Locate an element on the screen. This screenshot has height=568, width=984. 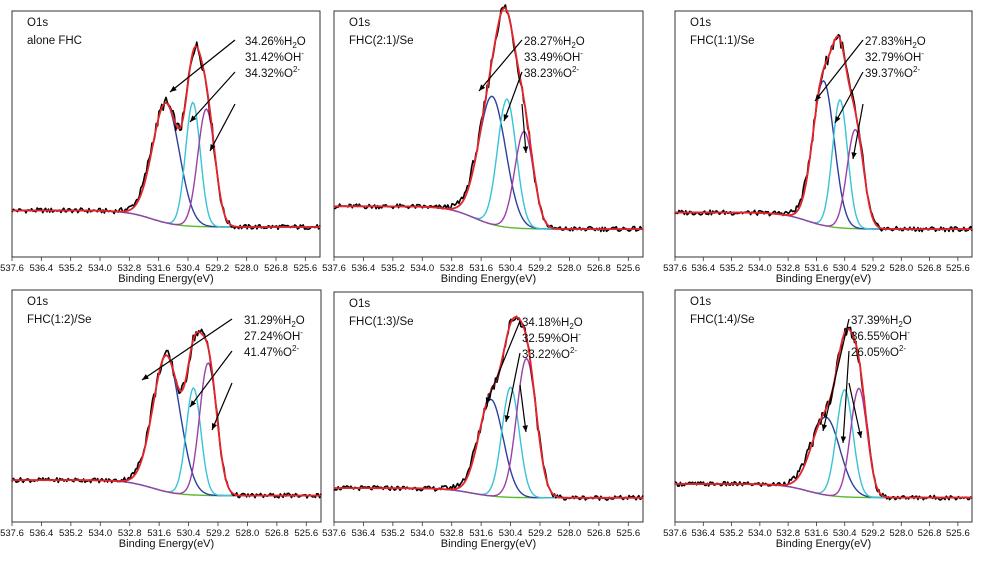
peak-share-label: 34.18%H2O is located at coordinates (552, 324).